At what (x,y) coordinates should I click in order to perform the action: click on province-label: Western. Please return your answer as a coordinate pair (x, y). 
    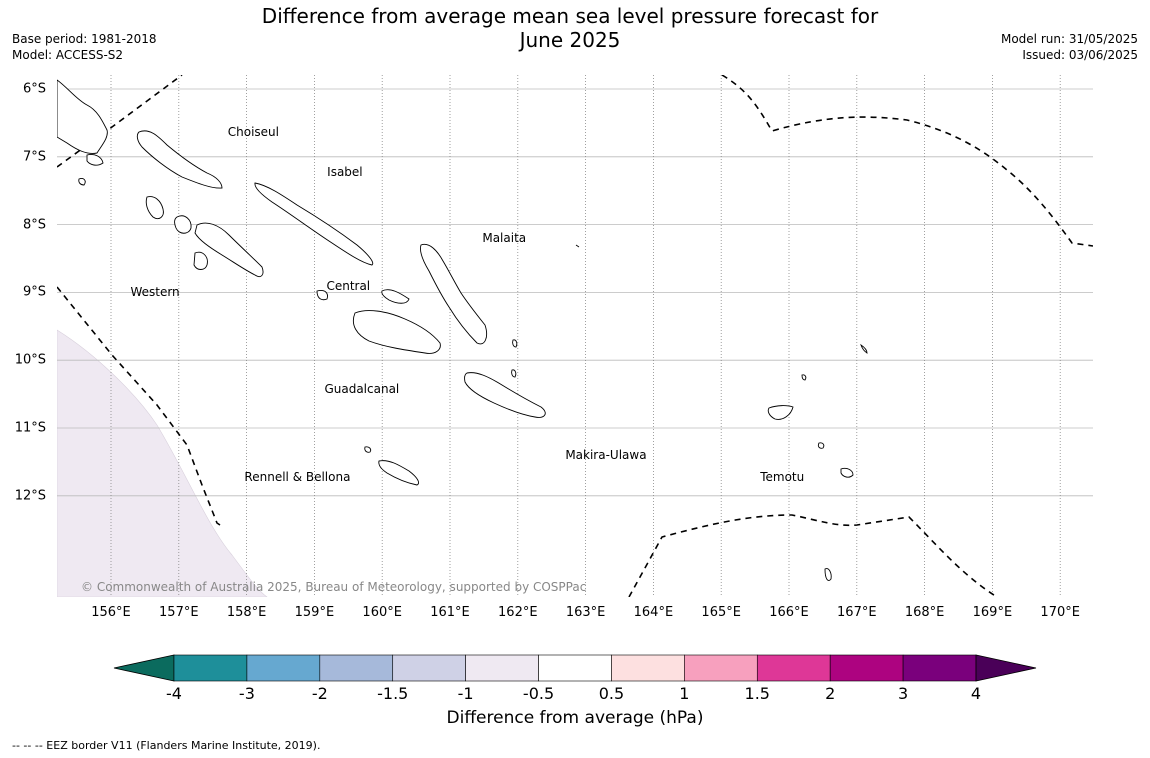
    Looking at the image, I should click on (155, 292).